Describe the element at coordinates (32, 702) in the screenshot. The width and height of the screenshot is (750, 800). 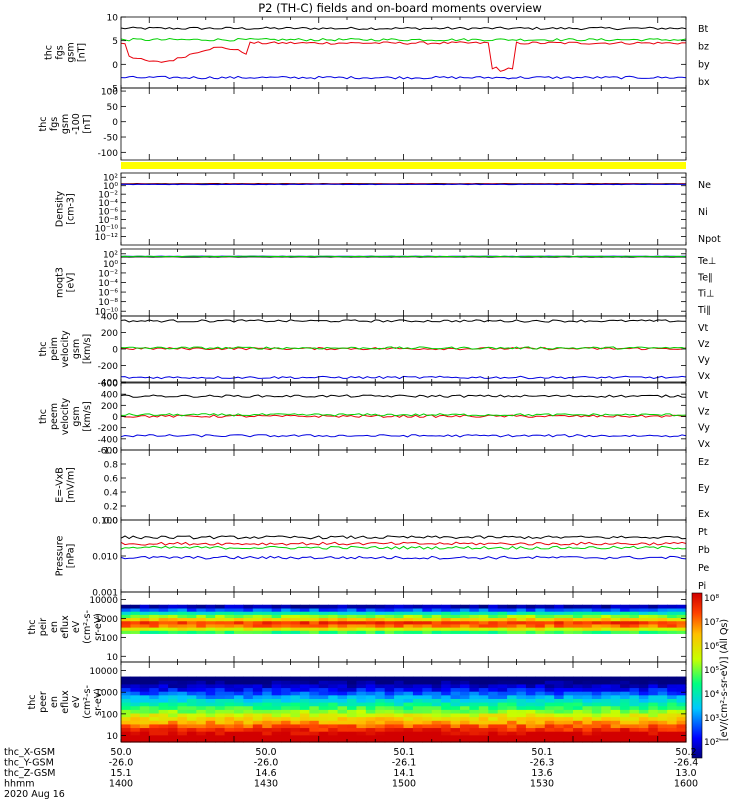
I see `y-axis-label: thc` at that location.